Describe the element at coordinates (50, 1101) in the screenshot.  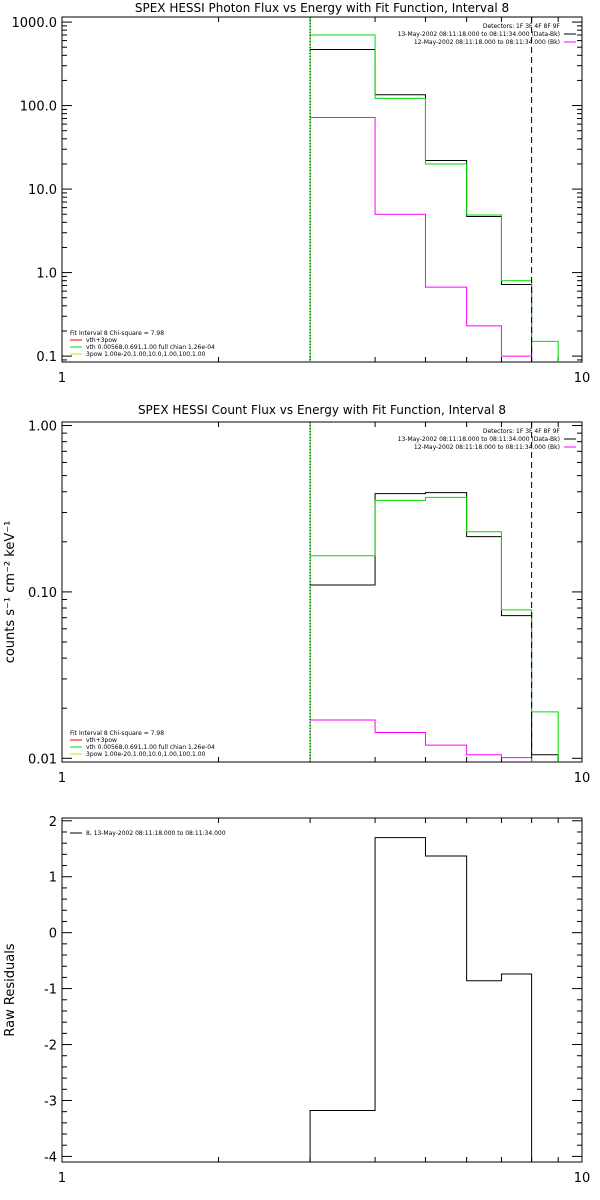
I see `y-tick-label: -3` at that location.